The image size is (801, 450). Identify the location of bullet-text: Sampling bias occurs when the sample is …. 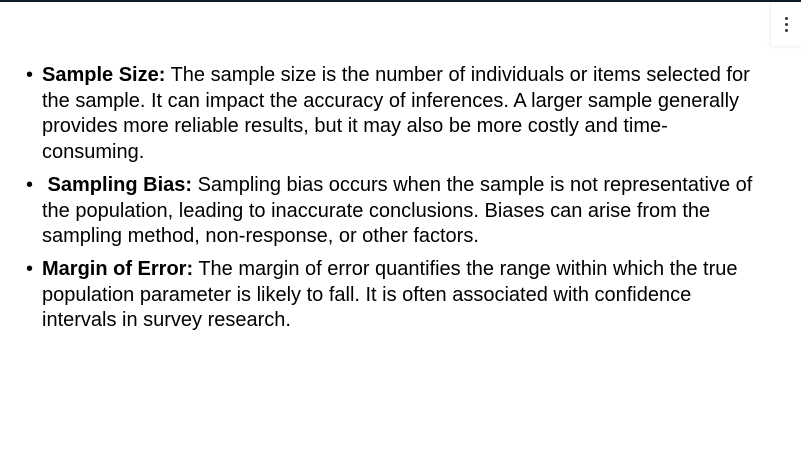
(397, 210).